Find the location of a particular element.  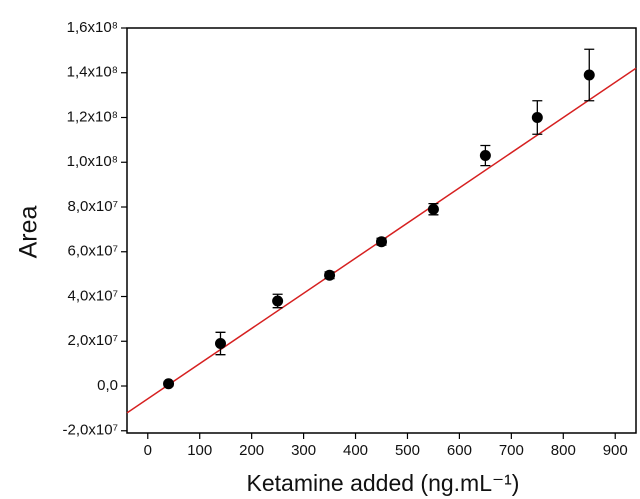

x-tick-label: 600 is located at coordinates (459, 450).